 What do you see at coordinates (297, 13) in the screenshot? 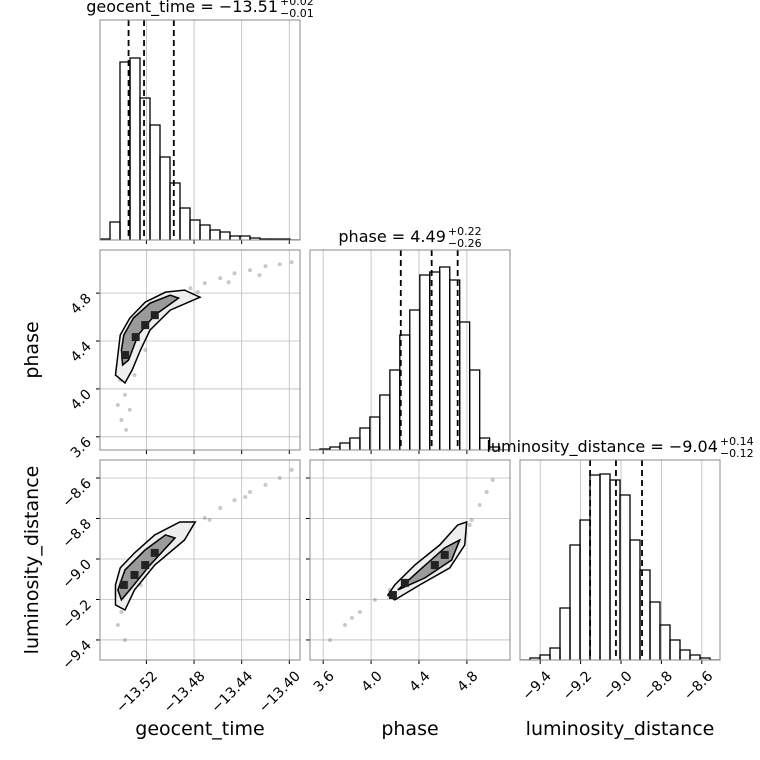
I see `title-lower-error: −0.01` at bounding box center [297, 13].